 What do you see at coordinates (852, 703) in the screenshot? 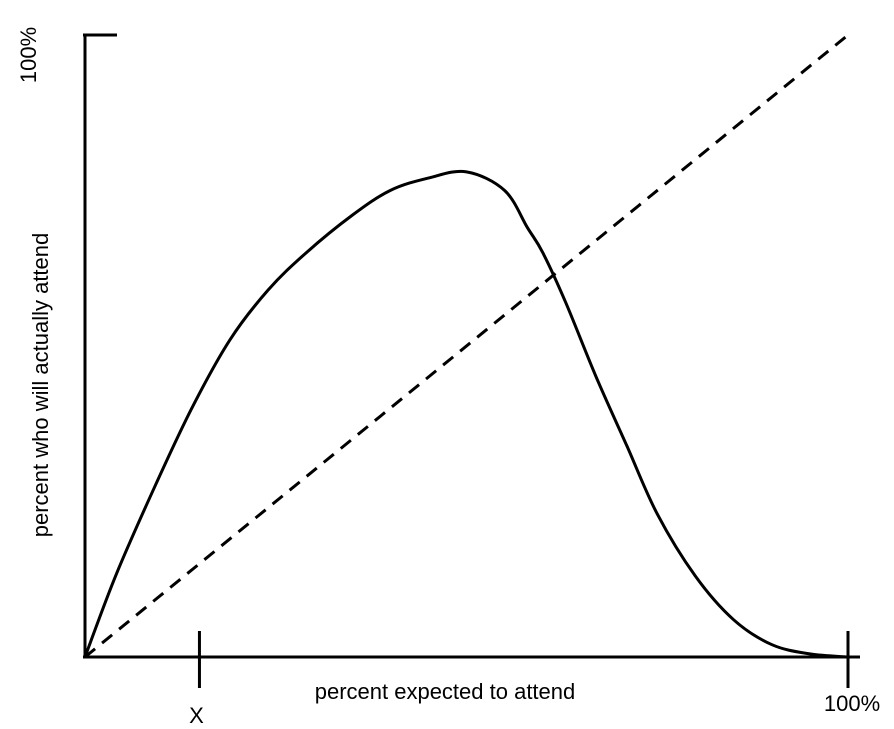
I see `x-tick-label: 100%` at bounding box center [852, 703].